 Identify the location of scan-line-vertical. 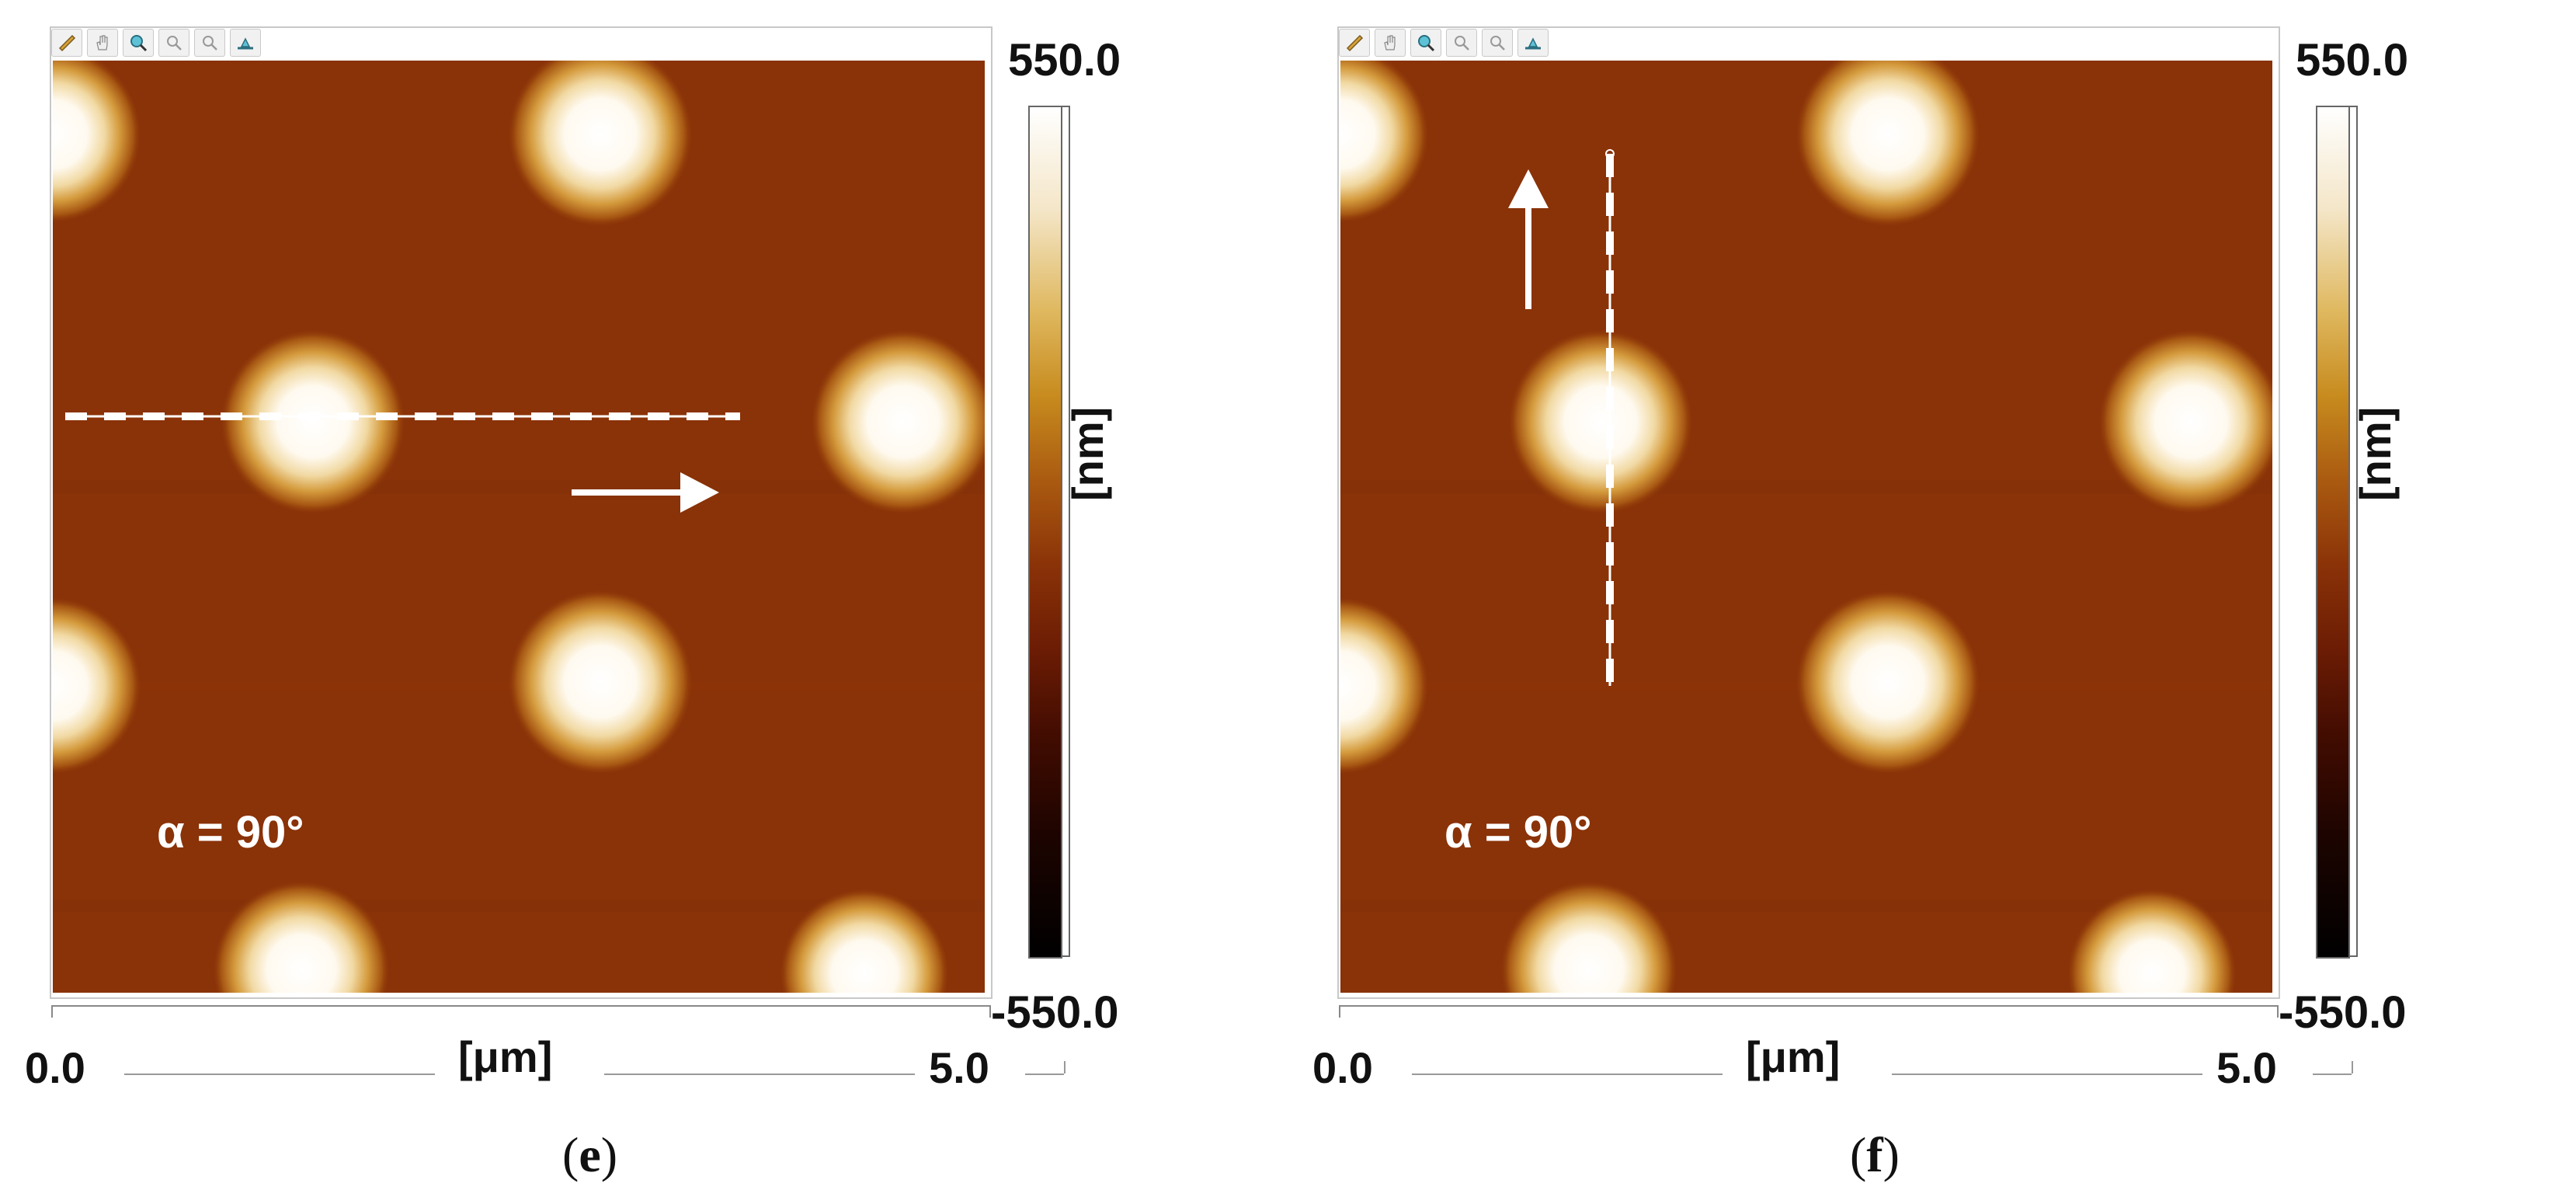
(1610, 417).